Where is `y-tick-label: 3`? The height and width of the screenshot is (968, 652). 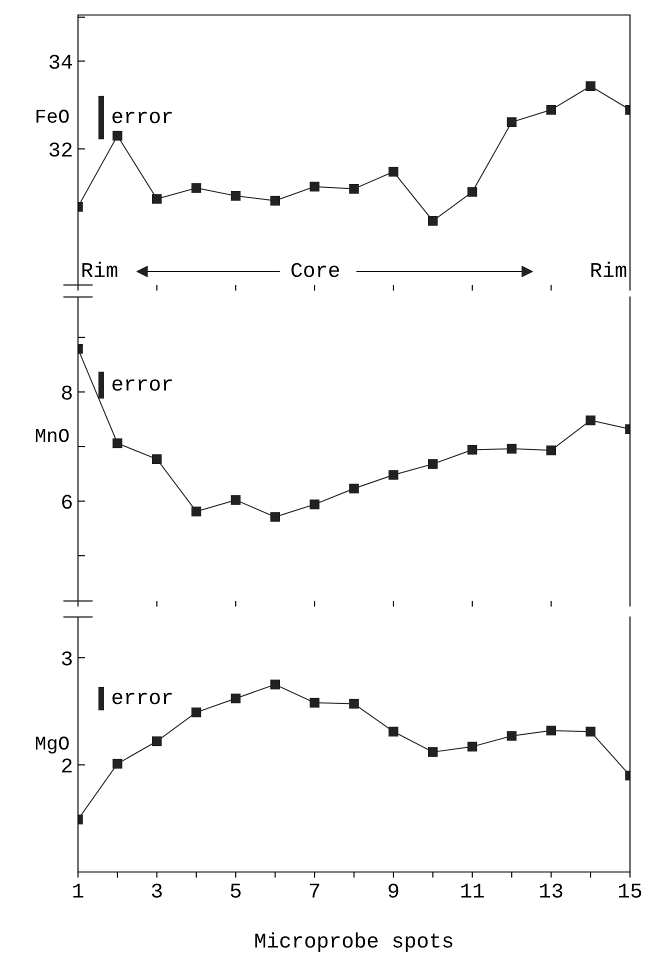 y-tick-label: 3 is located at coordinates (67, 658).